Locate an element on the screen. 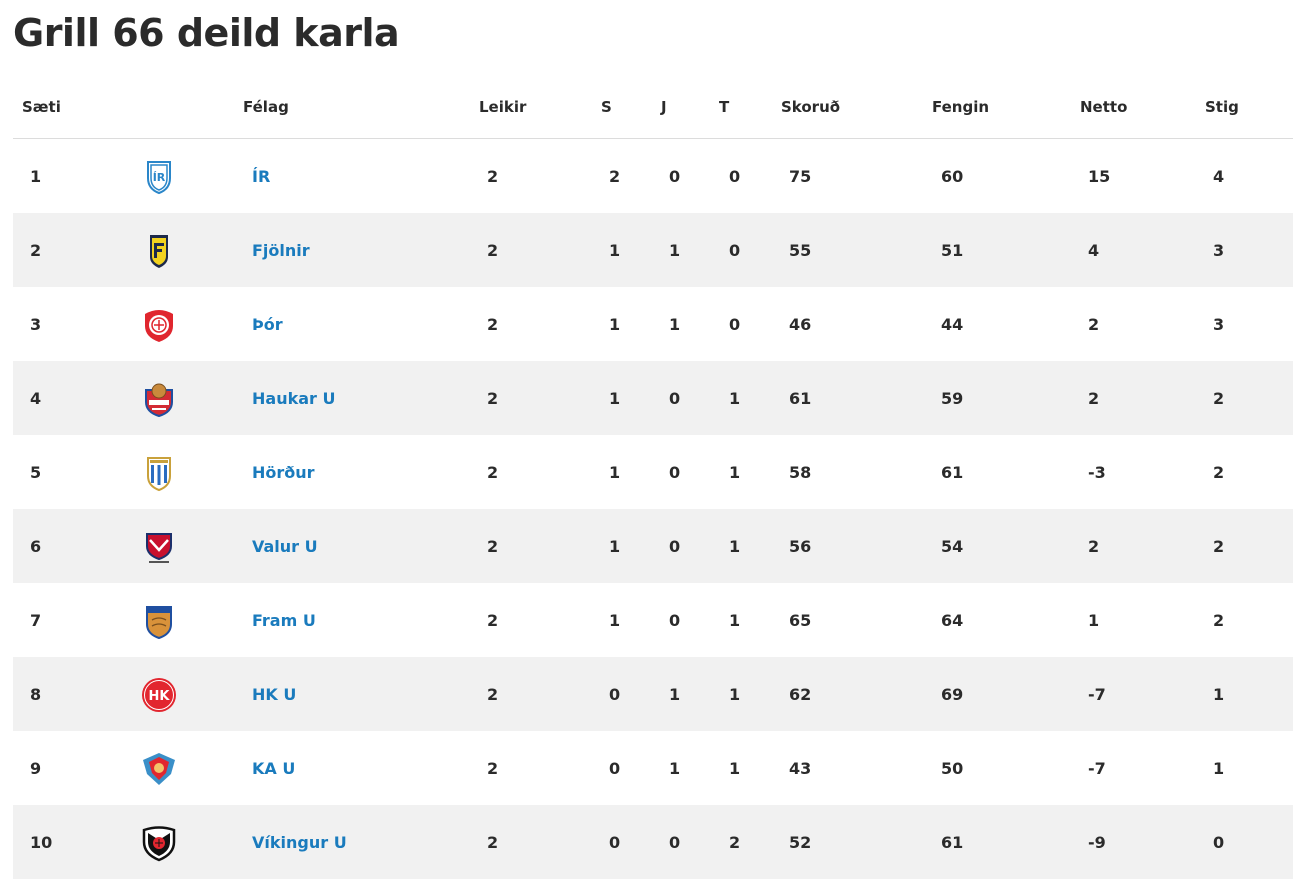 This screenshot has width=1293, height=884. table-row: 4 Haukar U 2 1 0 1 61 59 2 2 is located at coordinates (653, 398).